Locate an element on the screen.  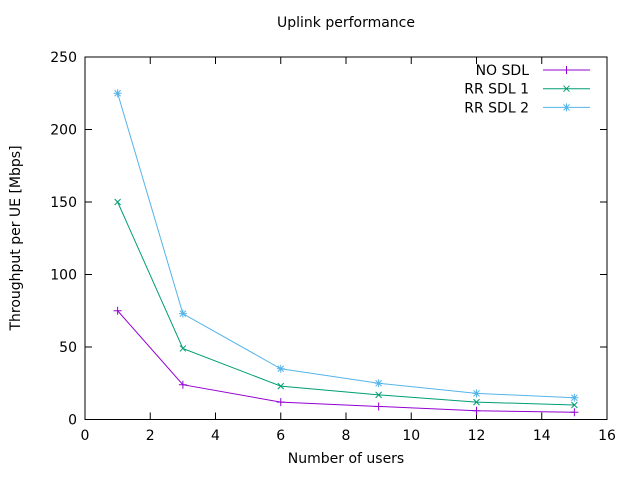
x-tick-label: 14 is located at coordinates (542, 436).